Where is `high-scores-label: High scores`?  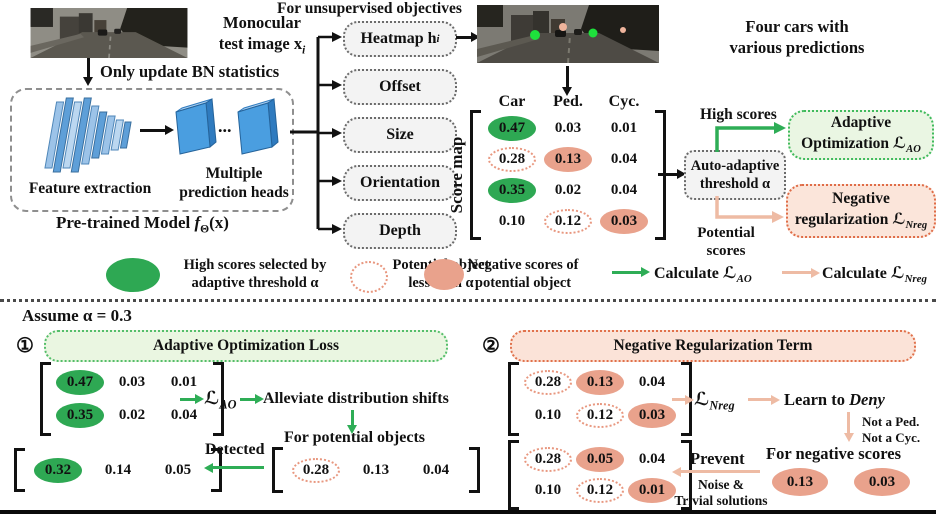 high-scores-label: High scores is located at coordinates (738, 114).